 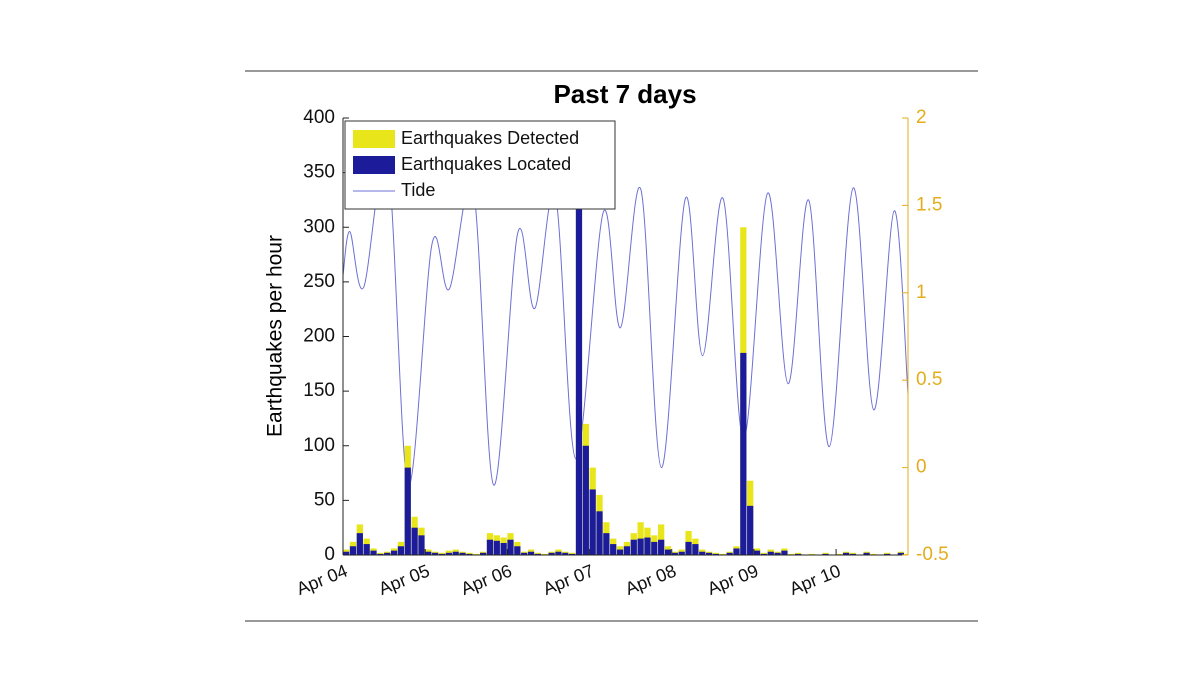 I want to click on x-tick-label: Apr 04, so click(x=322, y=580).